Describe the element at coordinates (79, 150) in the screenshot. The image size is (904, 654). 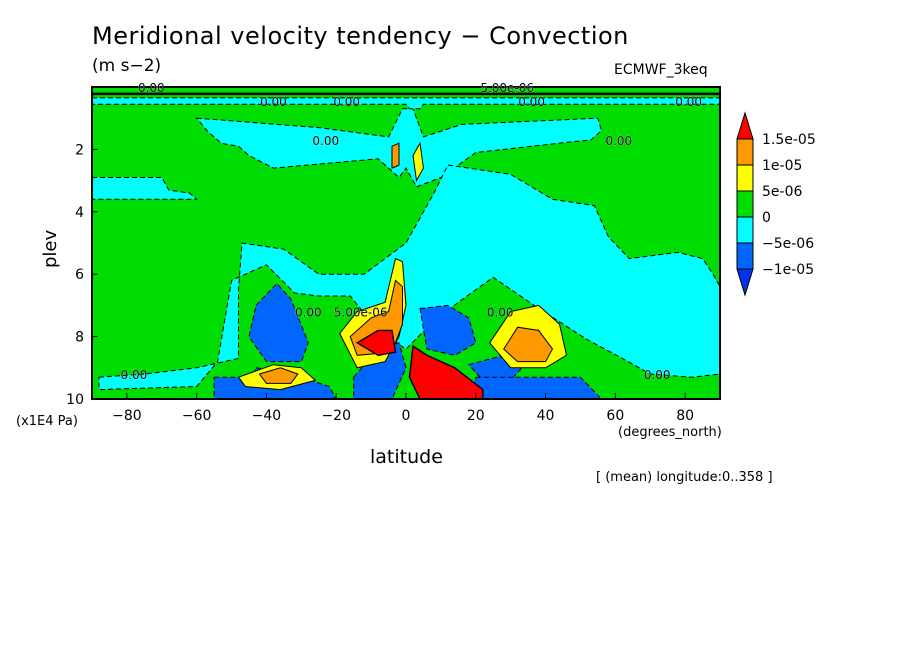
I see `y-tick-label-0: 2` at that location.